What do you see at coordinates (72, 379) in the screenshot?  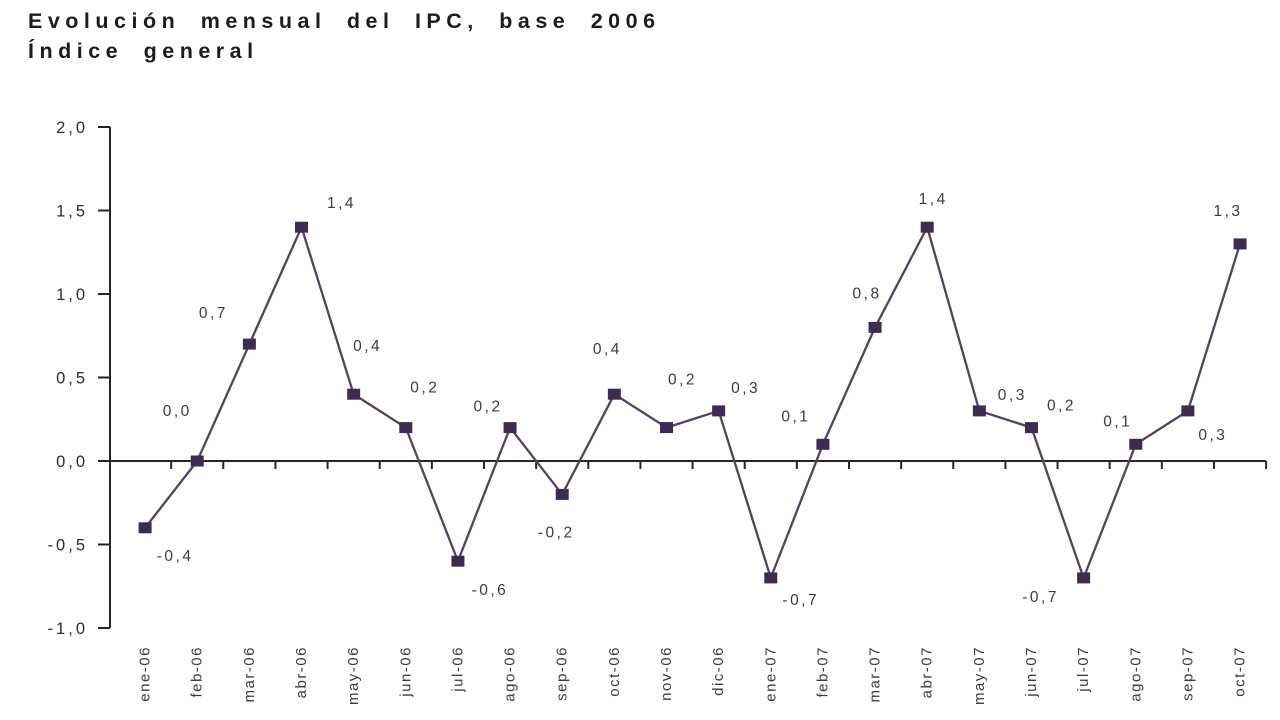 I see `y-axis-tick-label: 0,5` at bounding box center [72, 379].